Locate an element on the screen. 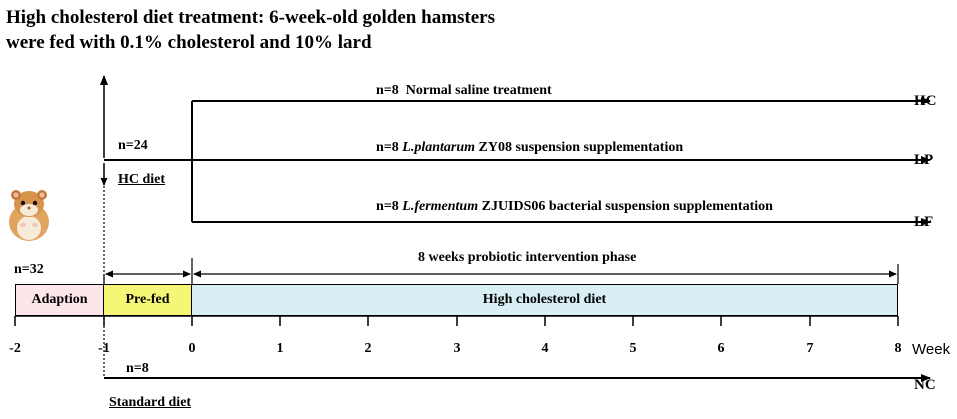  tick-label: -1 is located at coordinates (104, 348).